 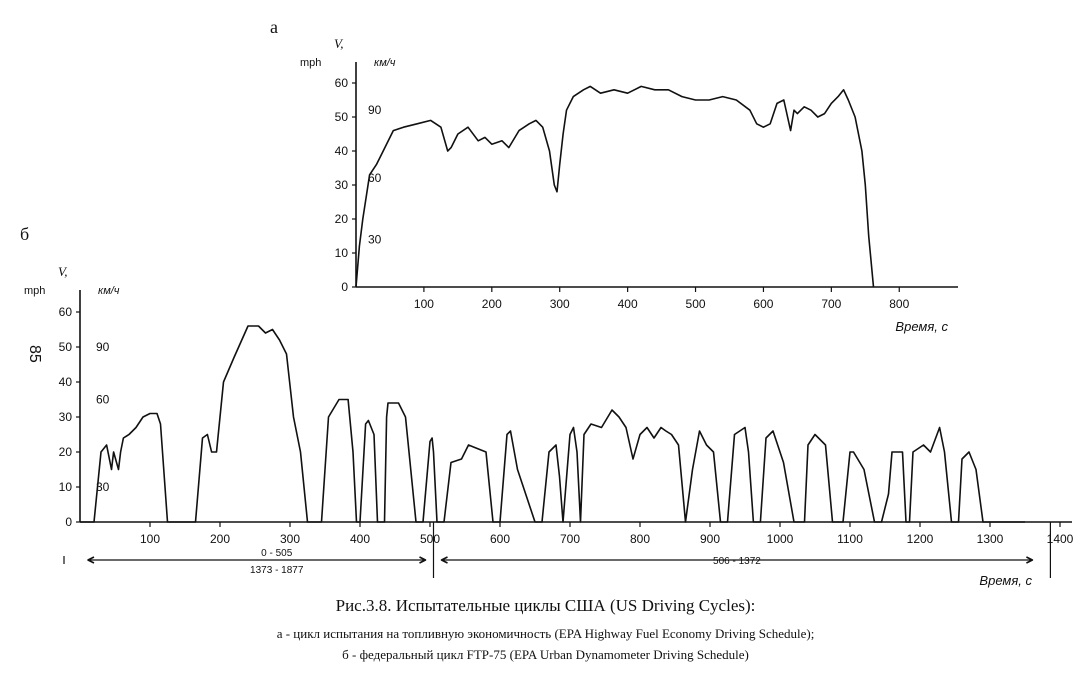 I want to click on a-kmh-label: 60, so click(x=375, y=178).